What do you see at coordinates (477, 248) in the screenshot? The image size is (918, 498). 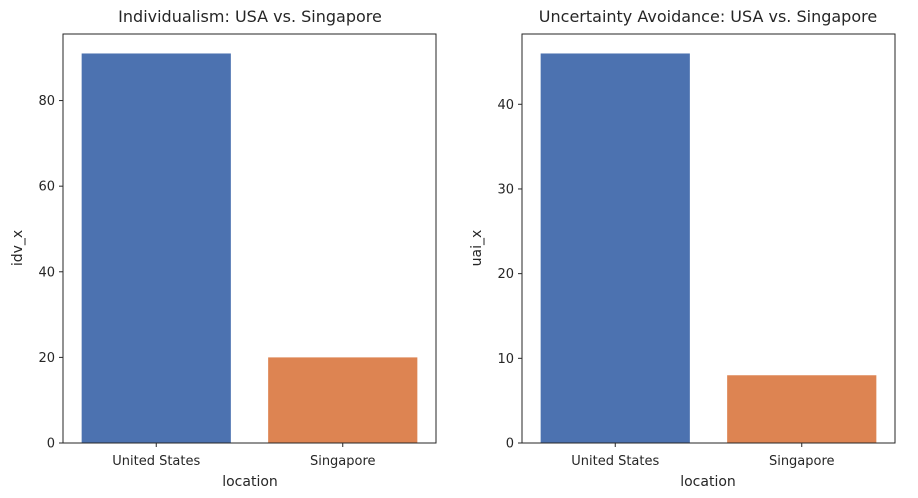 I see `y-axis-label: uai_x` at bounding box center [477, 248].